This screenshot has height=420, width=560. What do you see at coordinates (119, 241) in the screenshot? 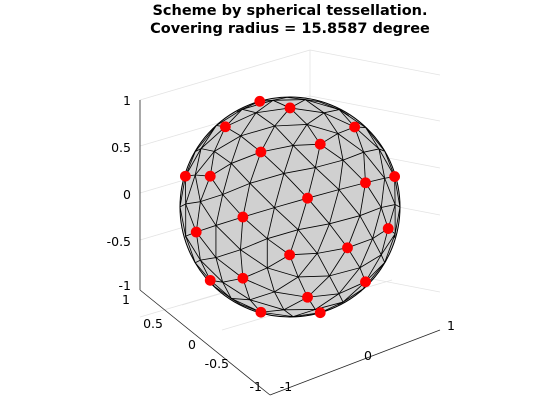
I see `z-tick-label: -0.5` at bounding box center [119, 241].